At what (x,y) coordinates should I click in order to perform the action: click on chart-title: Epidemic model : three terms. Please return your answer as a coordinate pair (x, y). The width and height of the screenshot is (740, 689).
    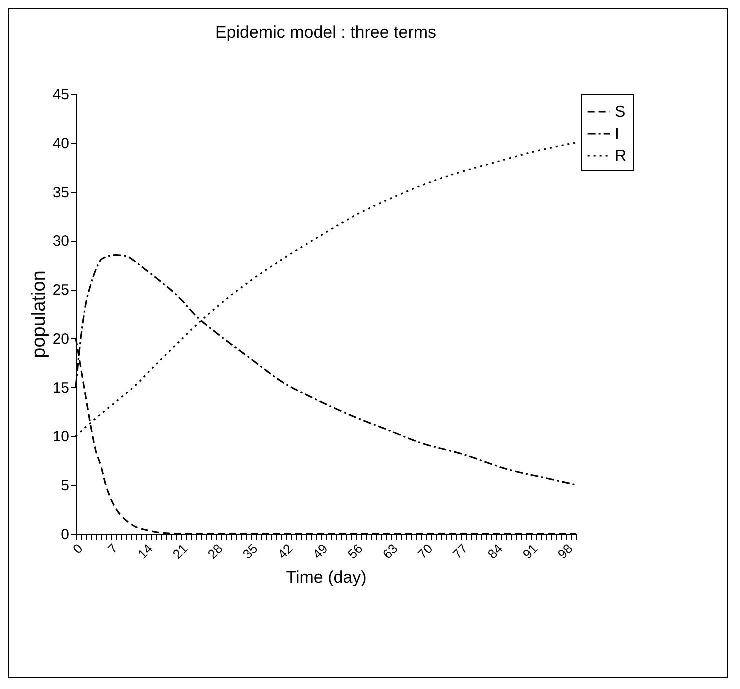
    Looking at the image, I should click on (326, 32).